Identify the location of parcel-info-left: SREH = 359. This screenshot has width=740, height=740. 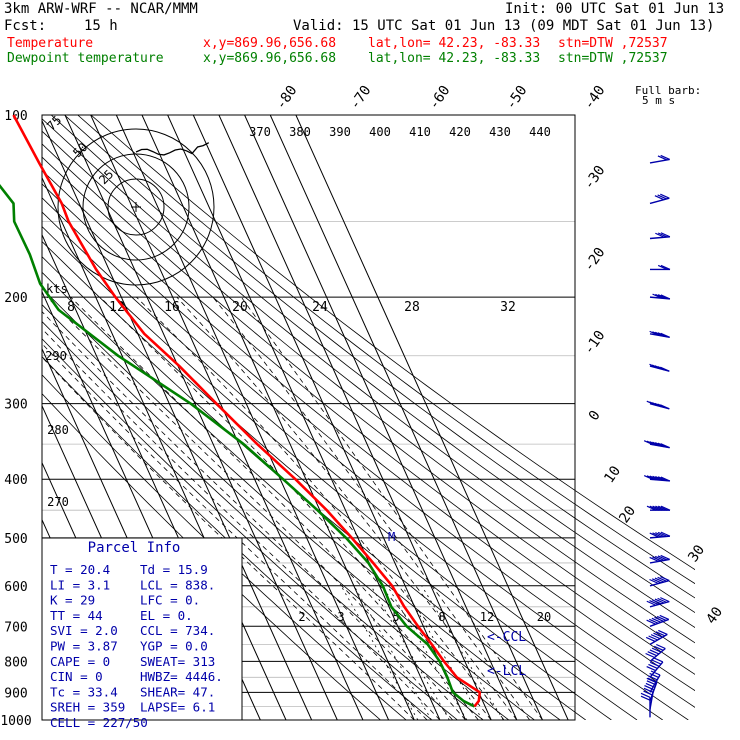
(87, 707).